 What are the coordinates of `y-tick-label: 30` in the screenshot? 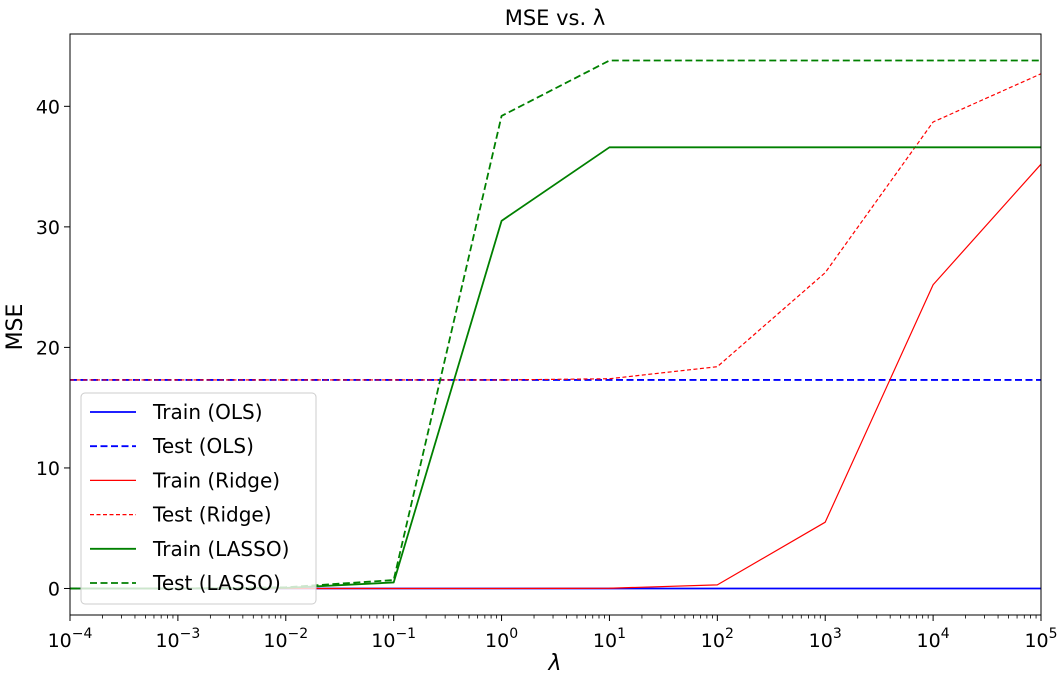 It's located at (48, 228).